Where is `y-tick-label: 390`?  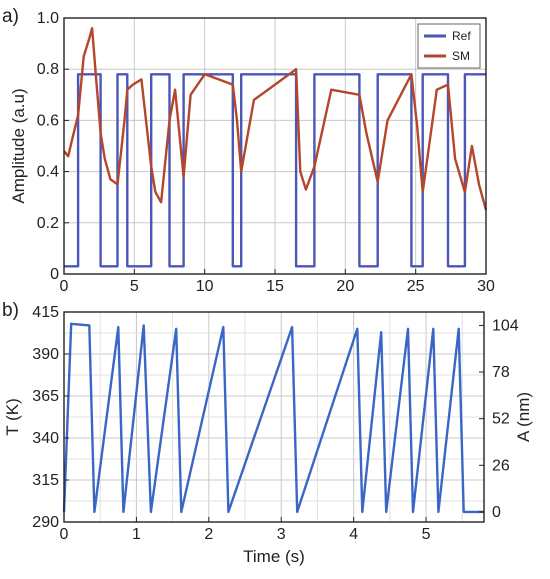
y-tick-label: 390 is located at coordinates (45, 354).